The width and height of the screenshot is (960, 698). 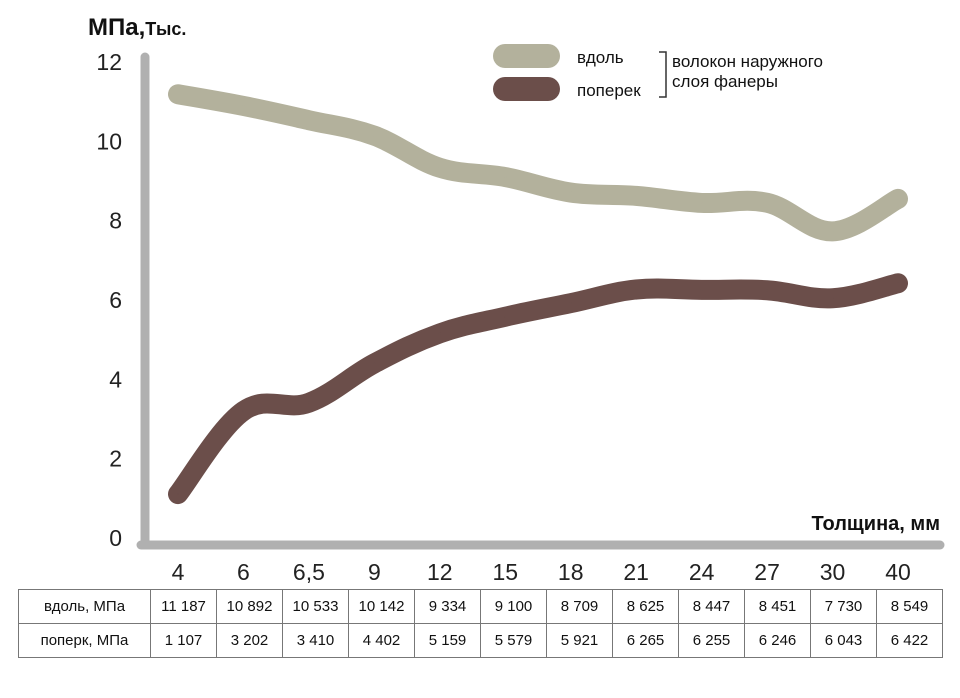 What do you see at coordinates (777, 606) in the screenshot?
I see `table-cell: 8 451` at bounding box center [777, 606].